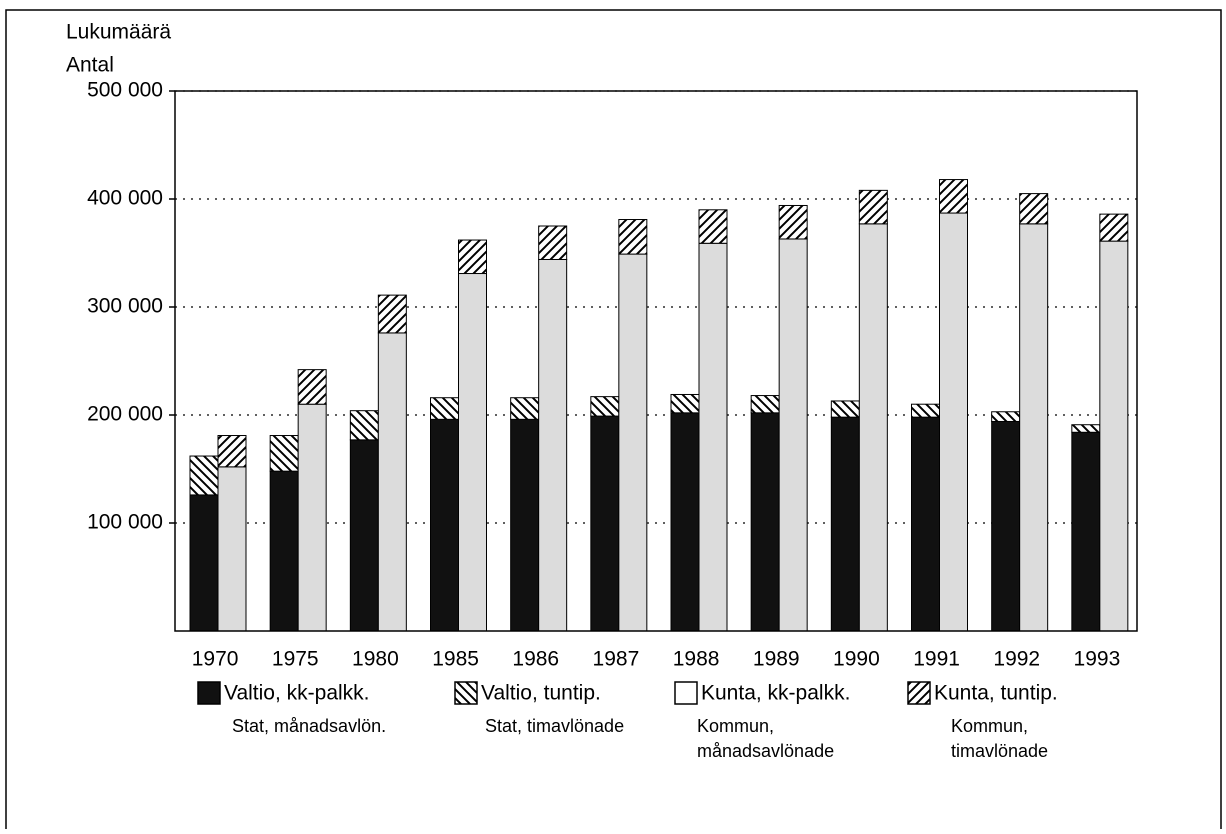 The width and height of the screenshot is (1226, 834). Describe the element at coordinates (297, 693) in the screenshot. I see `legend-label: Valtio, kk-palkk.` at that location.